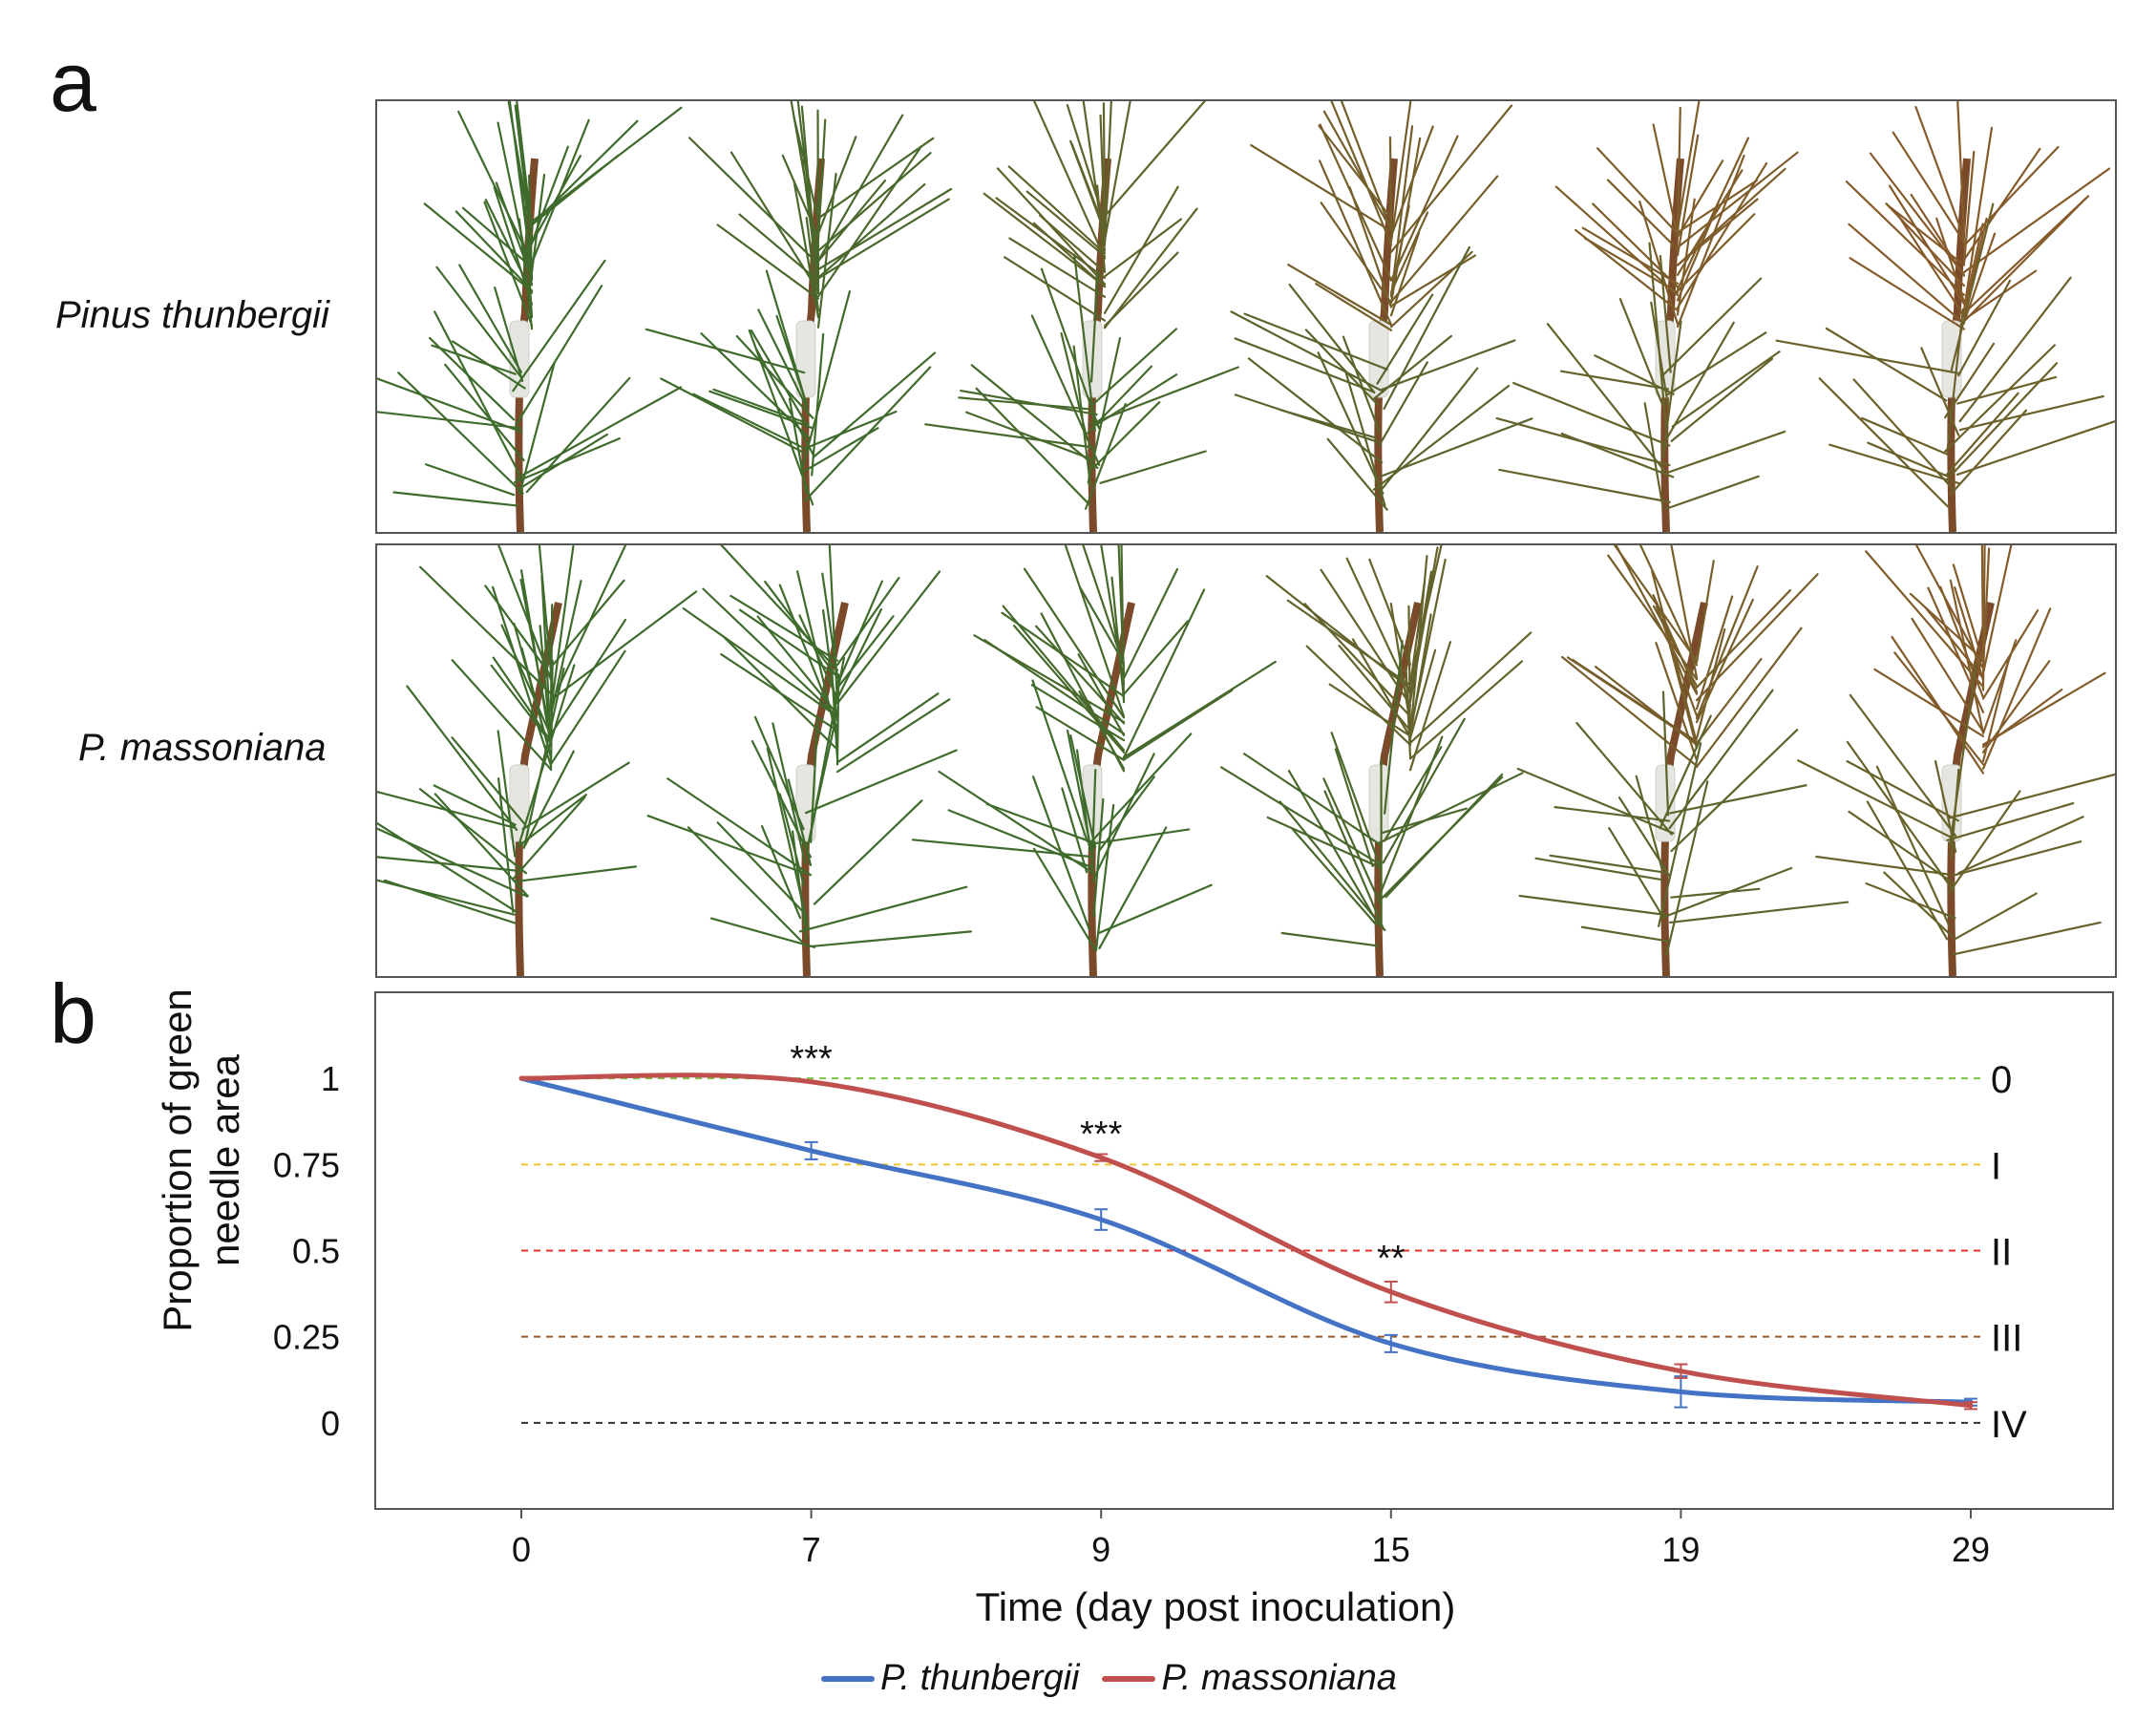 The image size is (2156, 1720). I want to click on x-tick-label-0: 0, so click(522, 1549).